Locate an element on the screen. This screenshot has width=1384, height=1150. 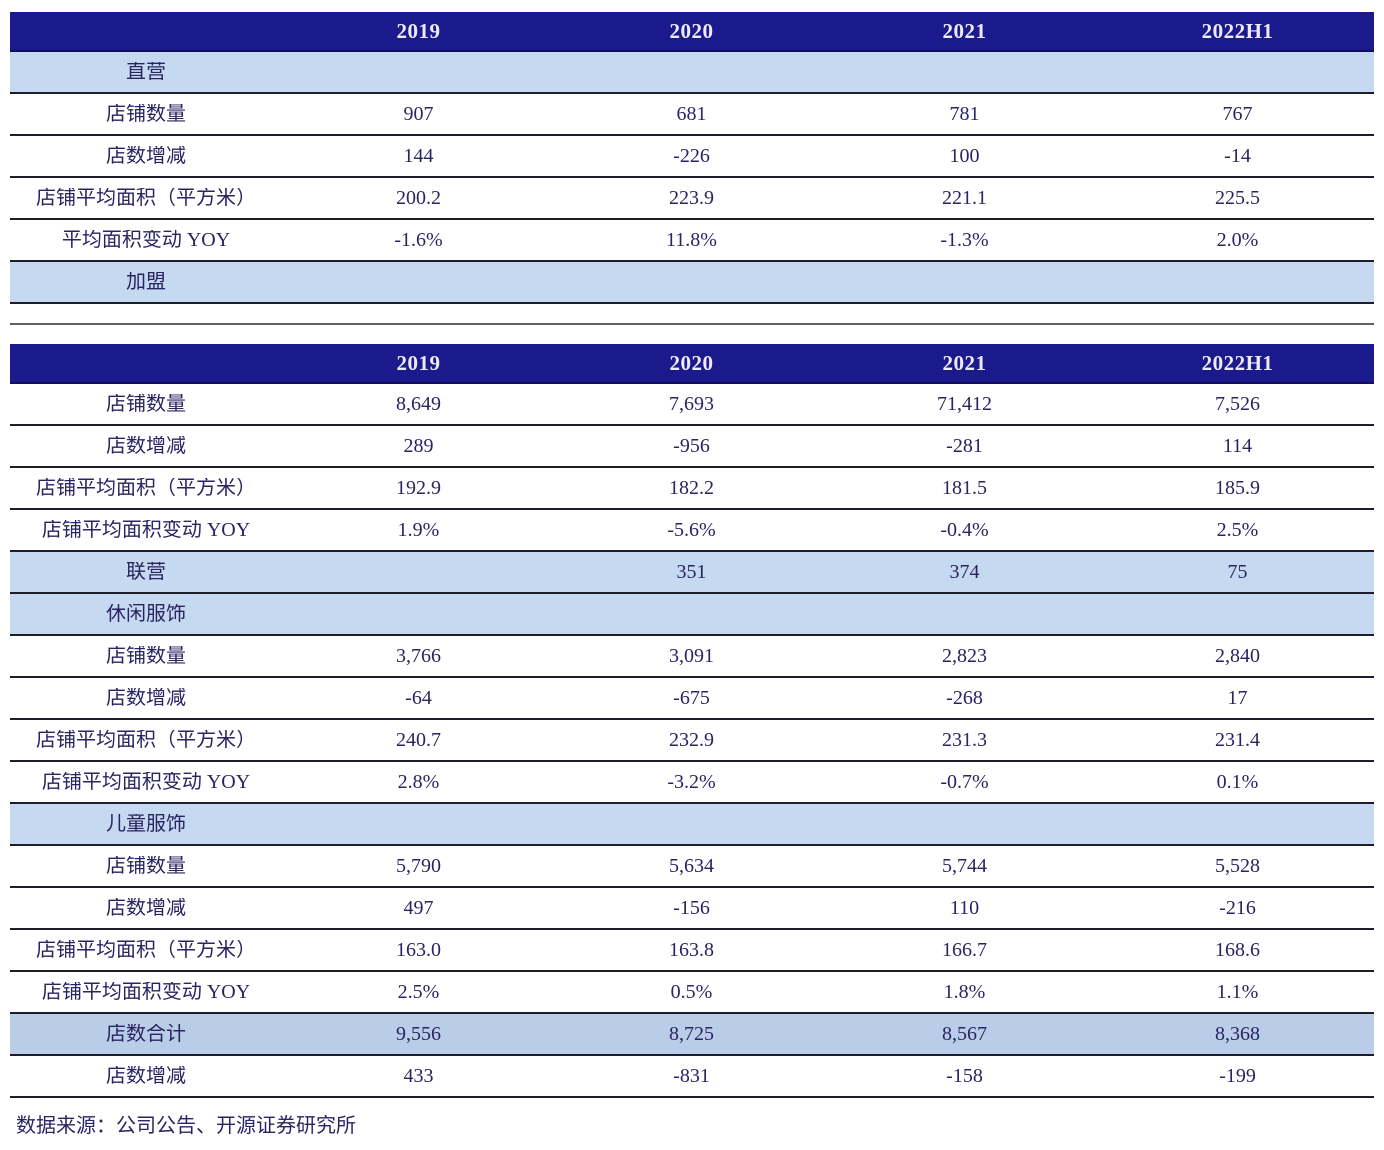
cell-value: 232.9 is located at coordinates (691, 740).